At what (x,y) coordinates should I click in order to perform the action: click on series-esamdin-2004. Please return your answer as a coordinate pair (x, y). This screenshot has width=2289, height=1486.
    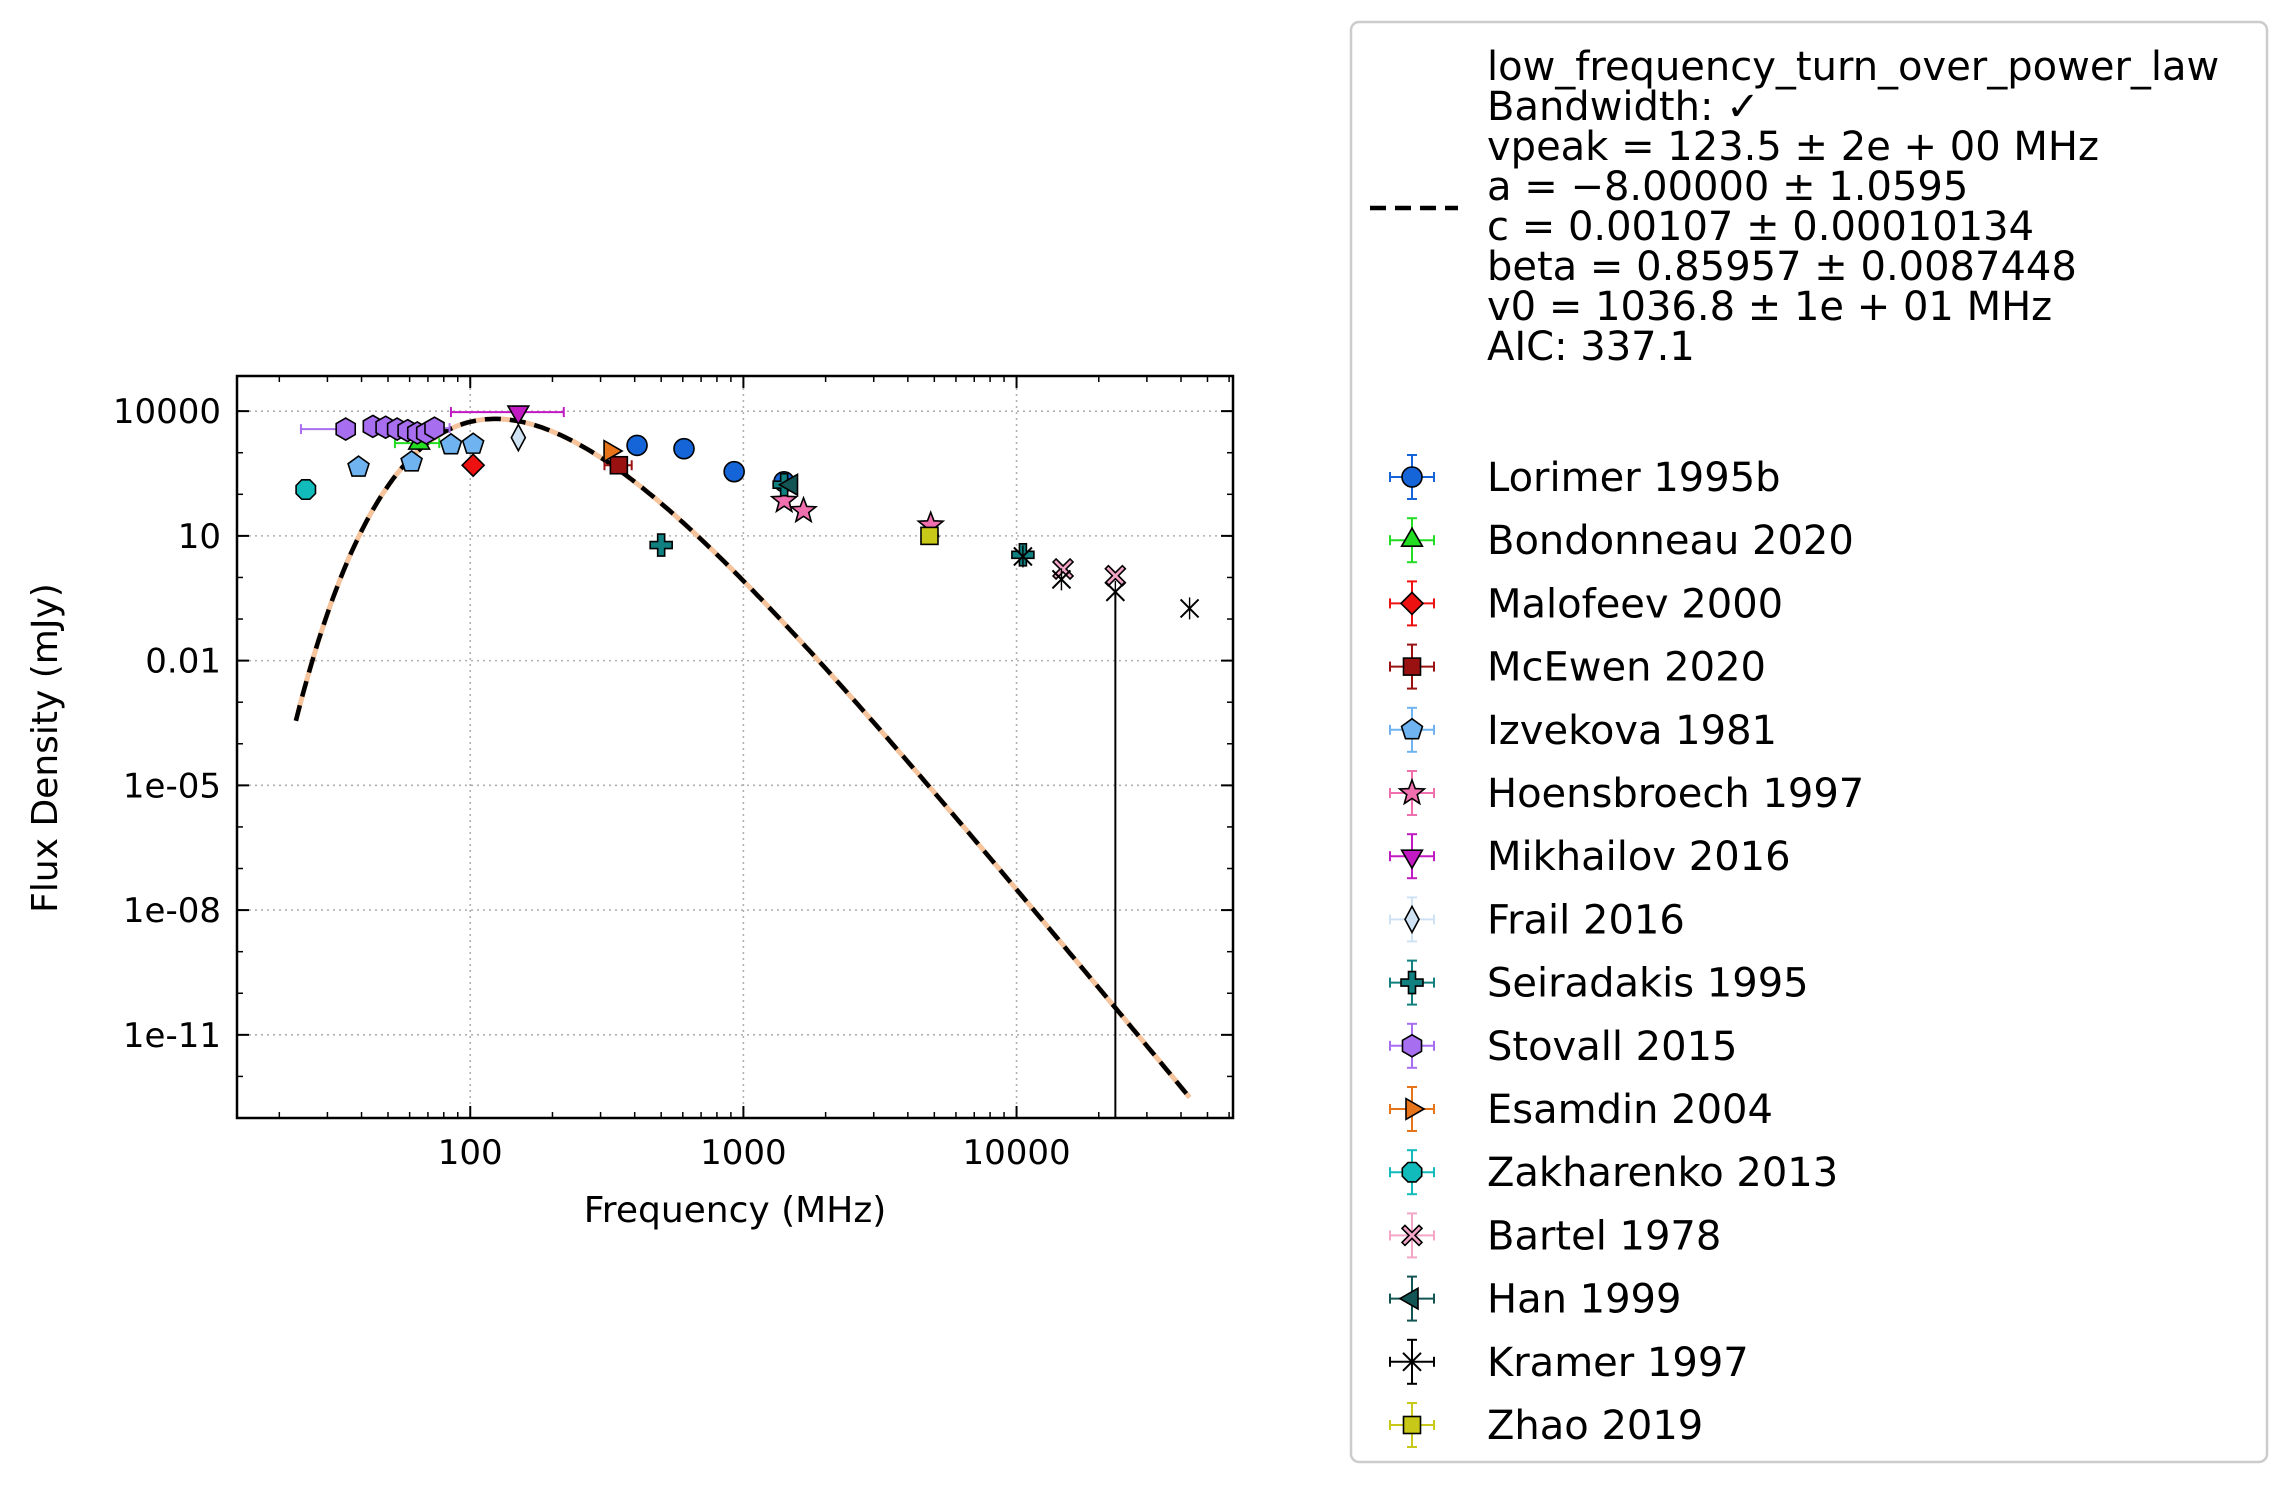
    Looking at the image, I should click on (613, 451).